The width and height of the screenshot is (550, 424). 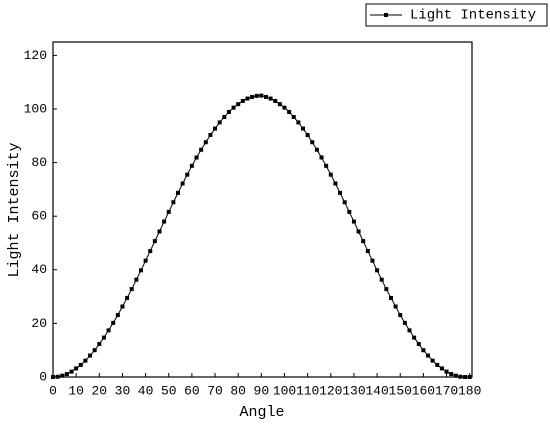 What do you see at coordinates (330, 390) in the screenshot?
I see `x-tick-label: 120` at bounding box center [330, 390].